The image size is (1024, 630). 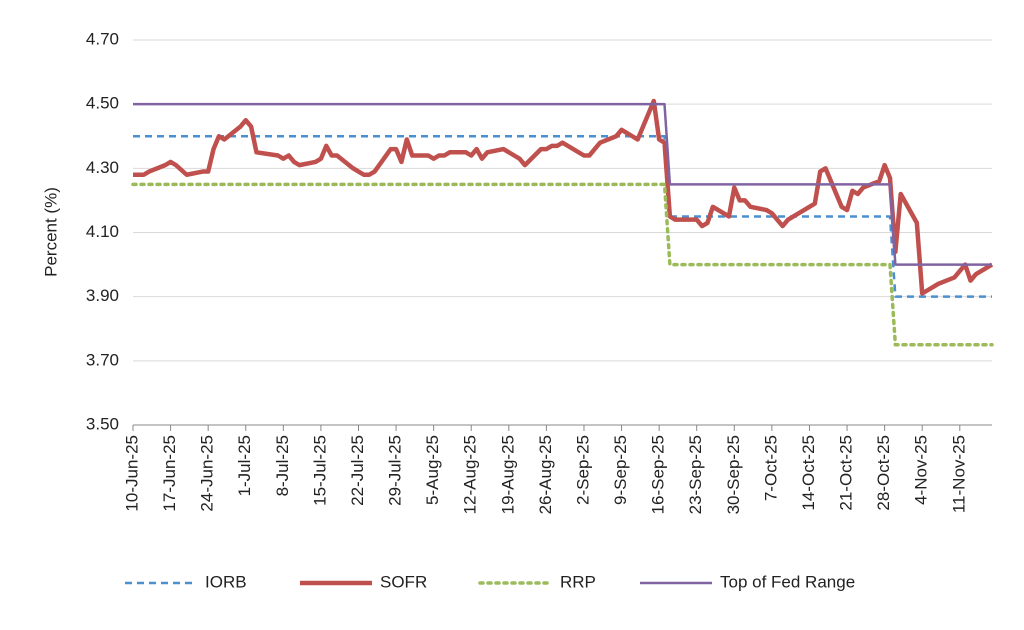 I want to click on y-tick-label: 3.50, so click(x=102, y=423).